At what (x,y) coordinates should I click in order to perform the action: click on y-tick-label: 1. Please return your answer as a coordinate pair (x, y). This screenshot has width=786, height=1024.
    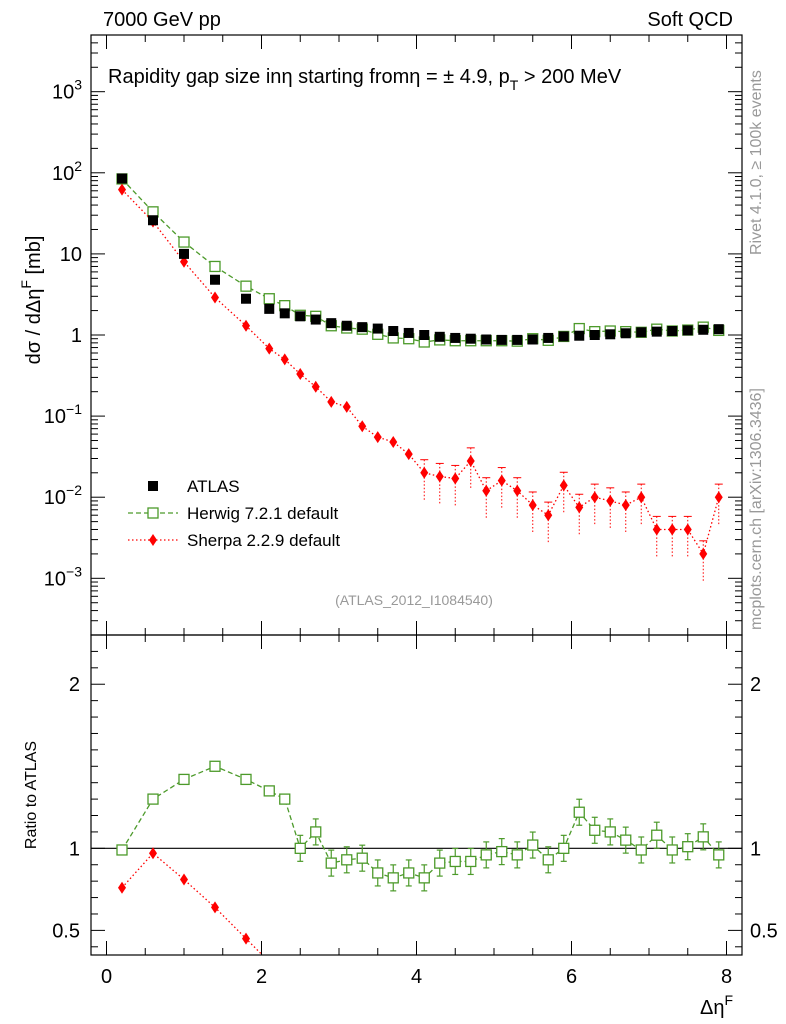
    Looking at the image, I should click on (76, 336).